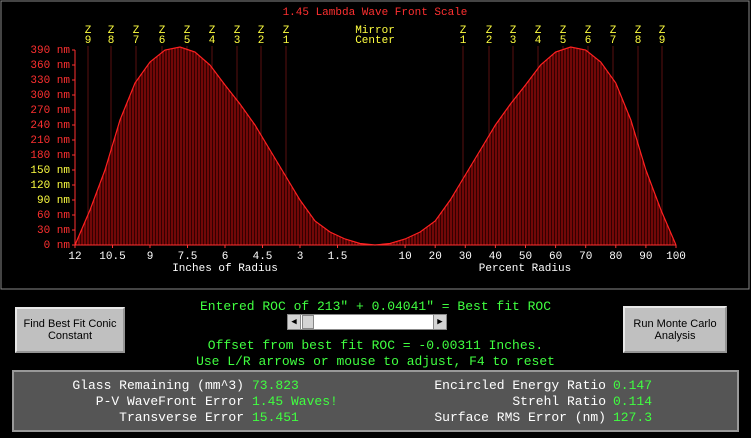 The width and height of the screenshot is (751, 438). What do you see at coordinates (225, 269) in the screenshot?
I see `x-axis-label: Inches of Radius` at bounding box center [225, 269].